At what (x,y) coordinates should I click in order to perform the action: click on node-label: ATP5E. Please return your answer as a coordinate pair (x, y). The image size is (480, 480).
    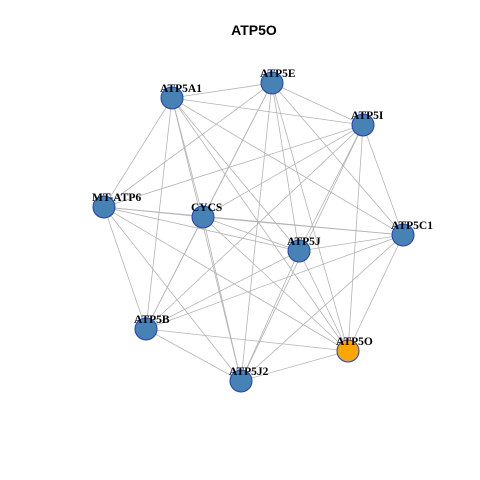
    Looking at the image, I should click on (278, 74).